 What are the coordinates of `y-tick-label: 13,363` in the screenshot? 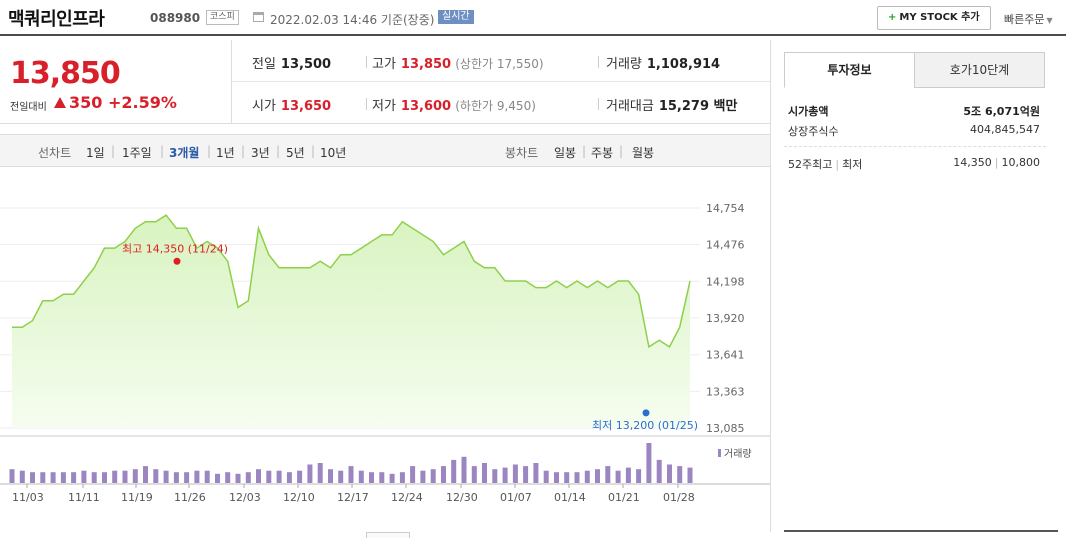 It's located at (725, 391).